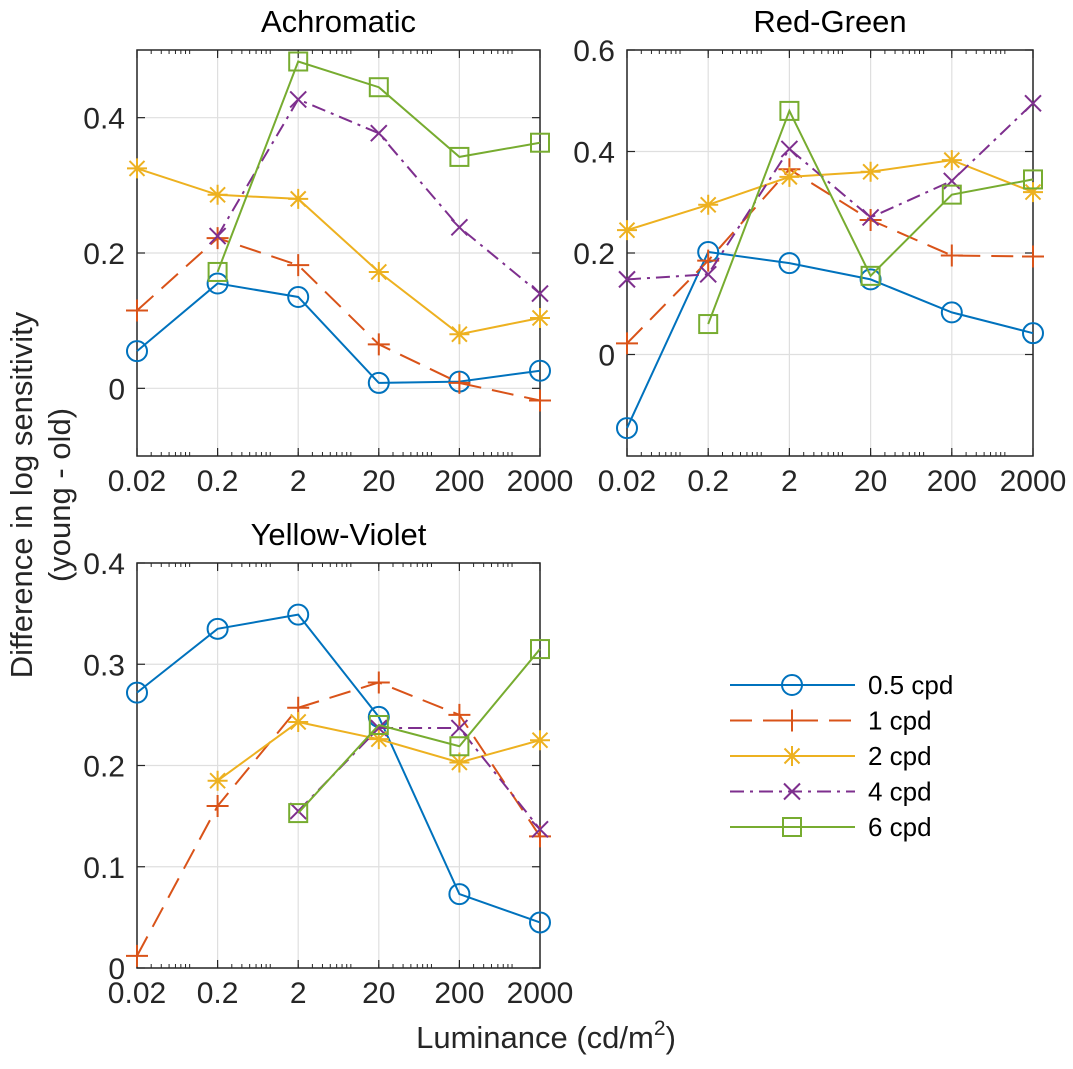 This screenshot has width=1073, height=1069. Describe the element at coordinates (535, 1037) in the screenshot. I see `x-axis-label-text: Luminance (cd/m` at that location.